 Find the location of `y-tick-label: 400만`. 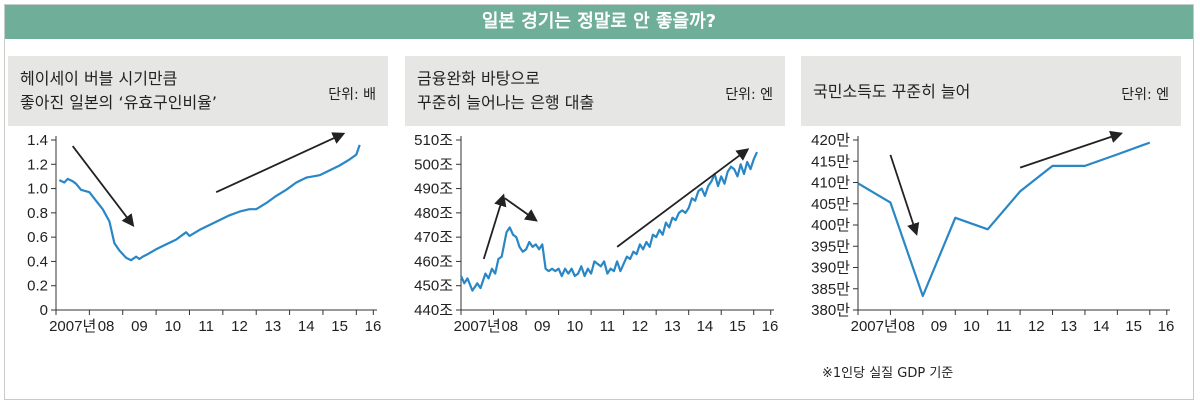

y-tick-label: 400만 is located at coordinates (830, 225).